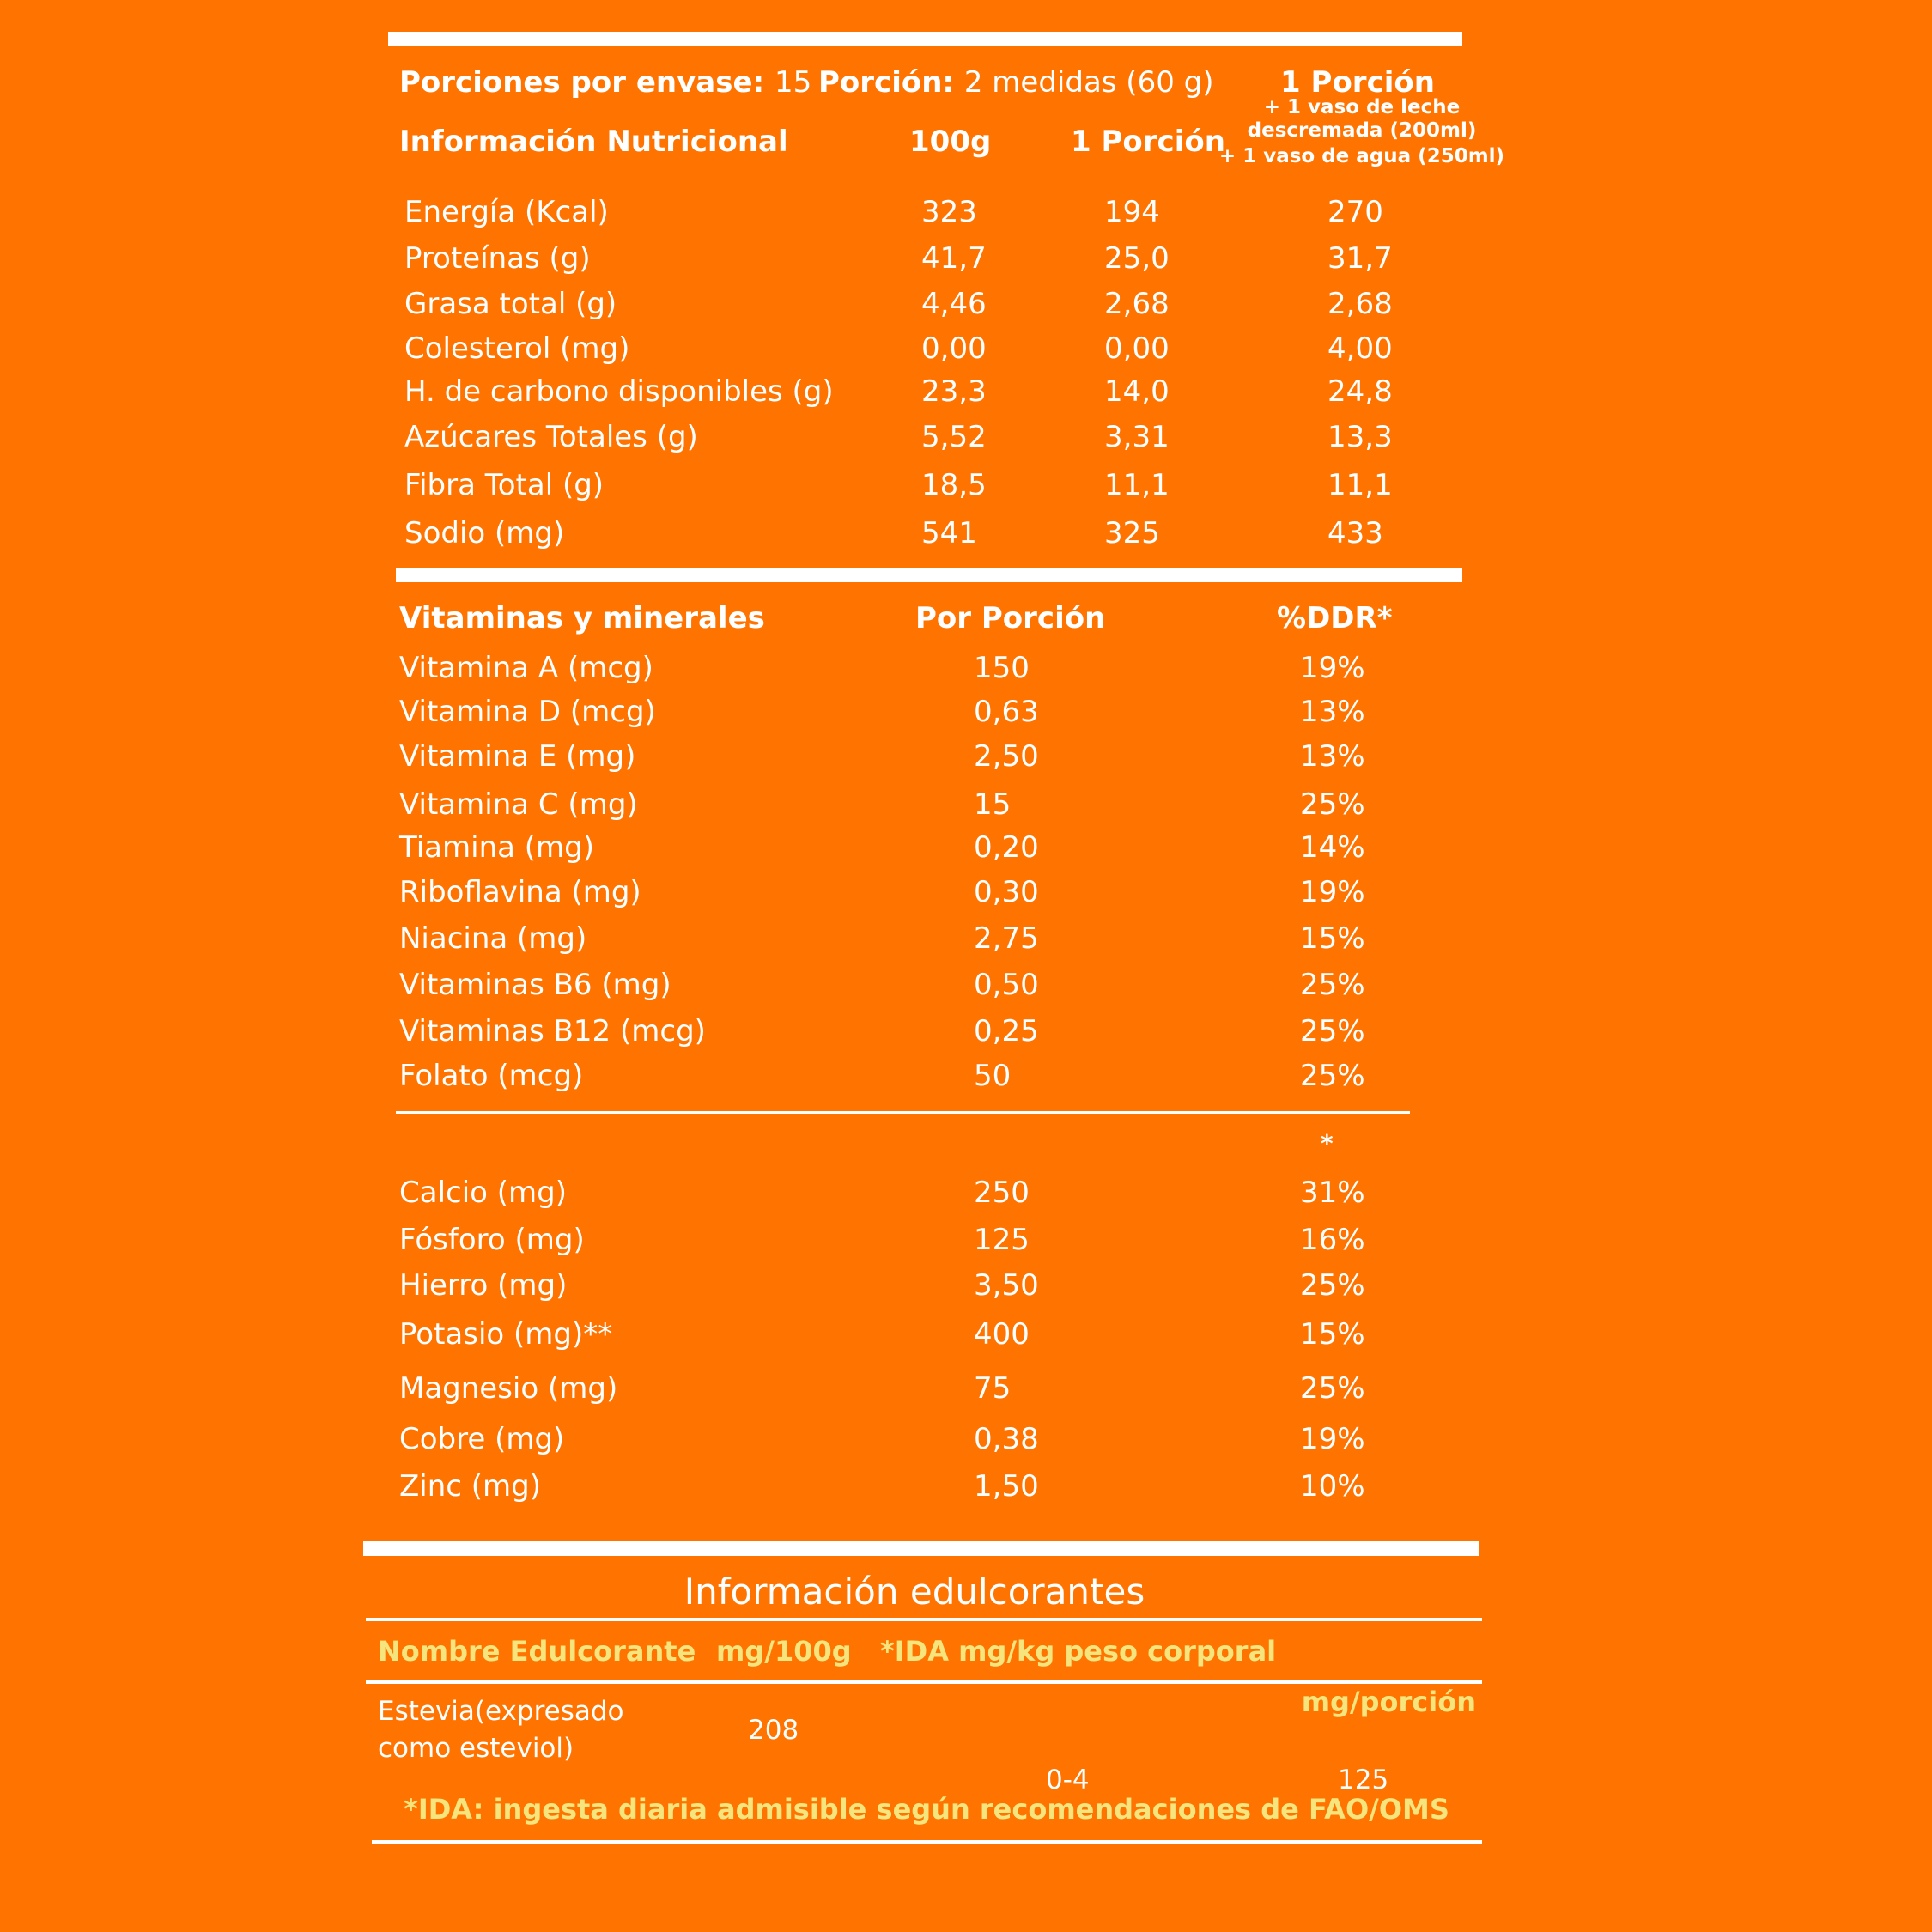  Describe the element at coordinates (1006, 847) in the screenshot. I see `vitamin-portion: 0,20` at that location.